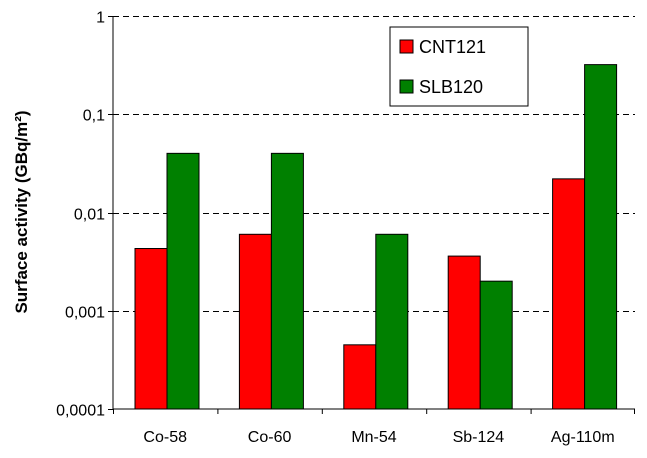 This screenshot has width=647, height=458. Describe the element at coordinates (100, 18) in the screenshot. I see `y-tick-label: 1` at that location.